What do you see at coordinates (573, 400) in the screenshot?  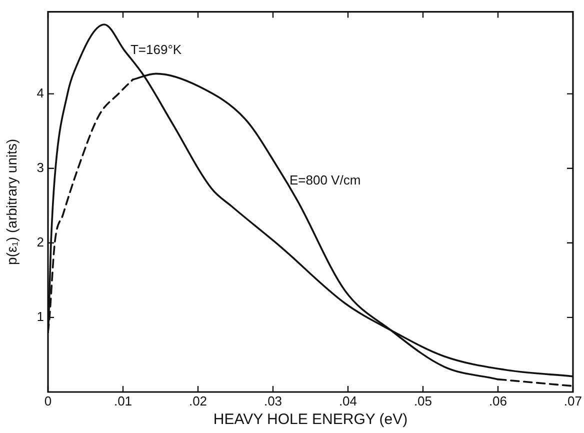 I see `x-tick-label: .07` at bounding box center [573, 400].